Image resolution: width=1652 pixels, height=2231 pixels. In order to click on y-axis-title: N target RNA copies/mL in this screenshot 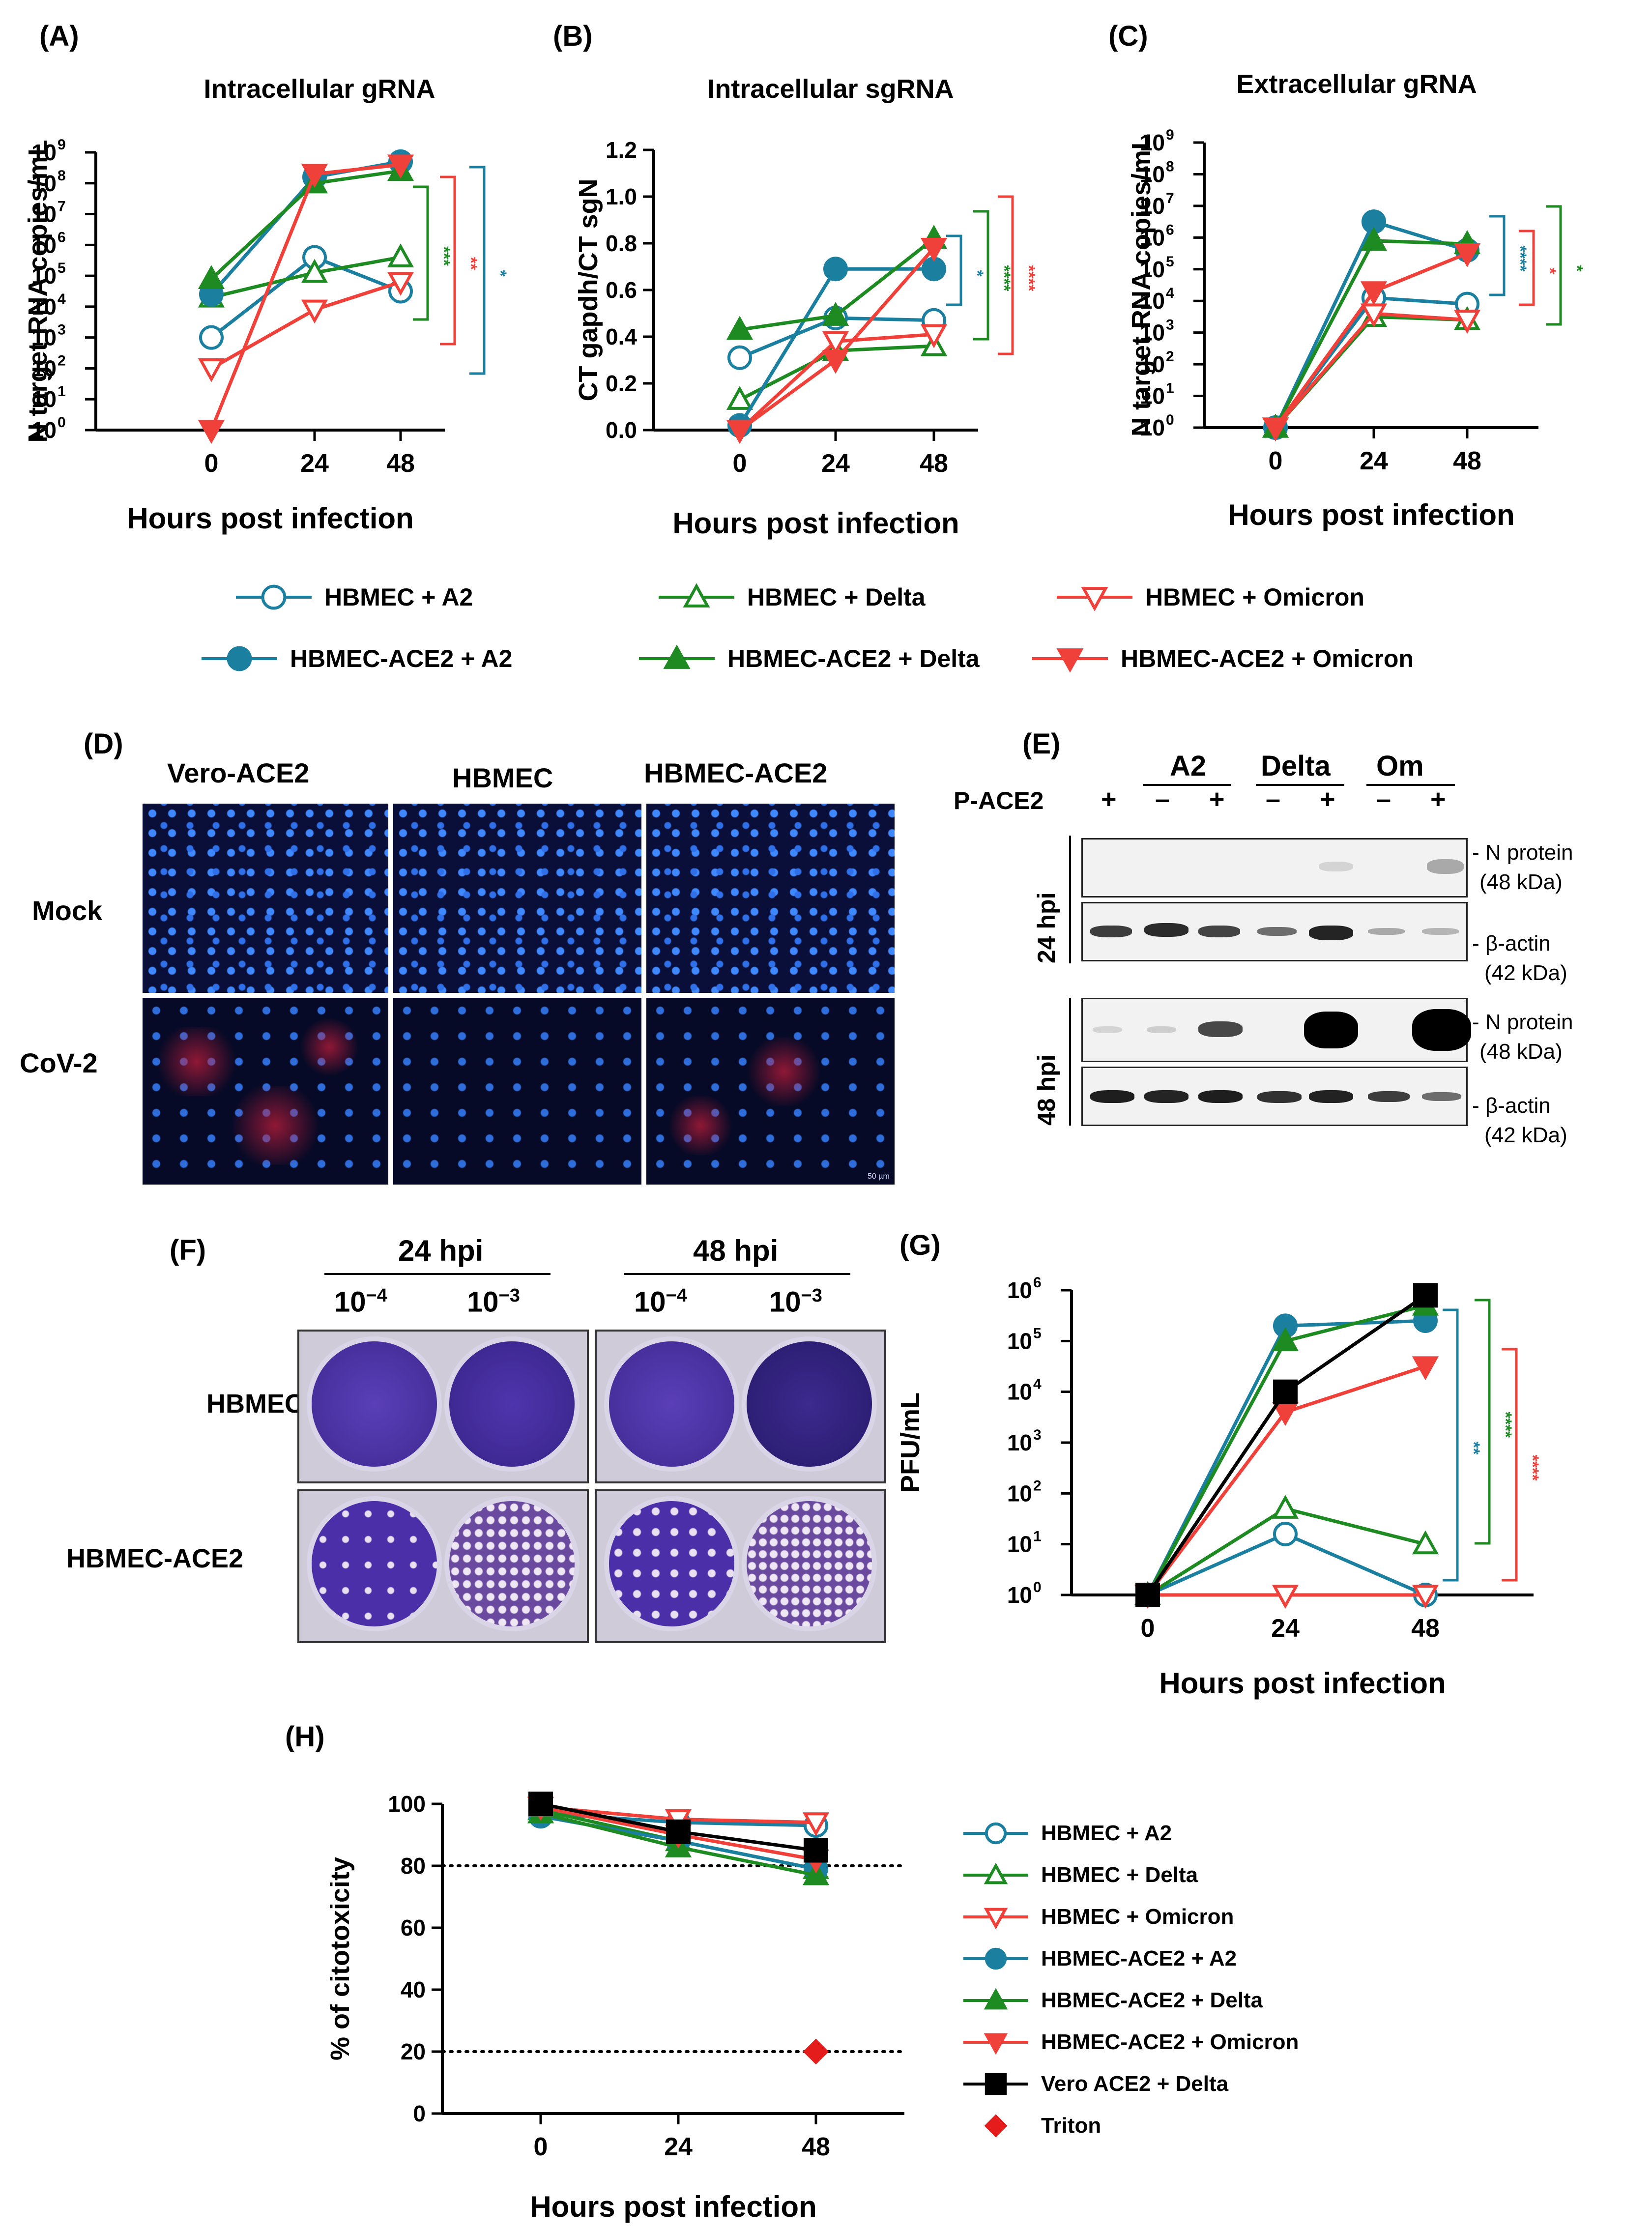, I will do `click(1141, 285)`.